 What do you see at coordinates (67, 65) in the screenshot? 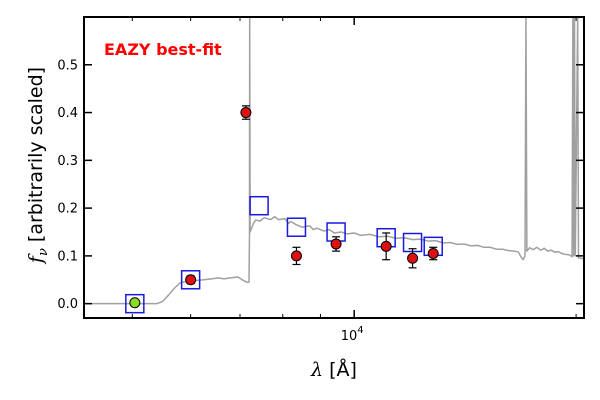
I see `y-tick-label: 0.5` at bounding box center [67, 65].